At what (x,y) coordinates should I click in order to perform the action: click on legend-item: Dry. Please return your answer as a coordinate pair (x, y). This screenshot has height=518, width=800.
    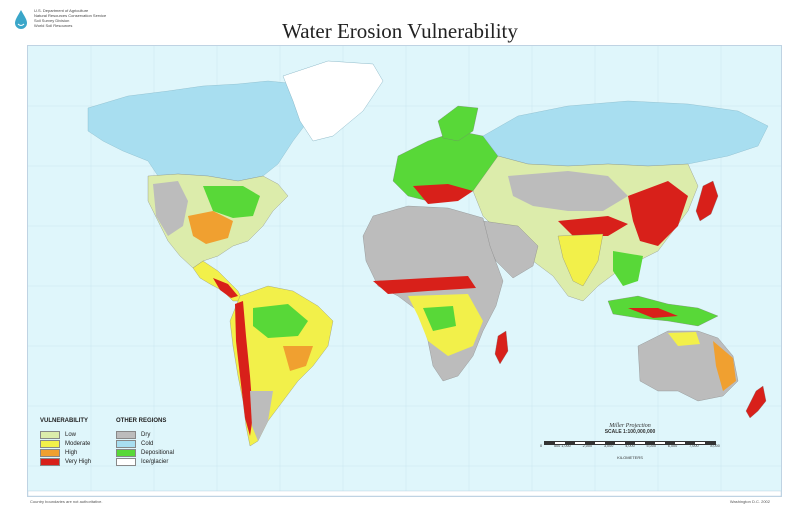
    Looking at the image, I should click on (145, 434).